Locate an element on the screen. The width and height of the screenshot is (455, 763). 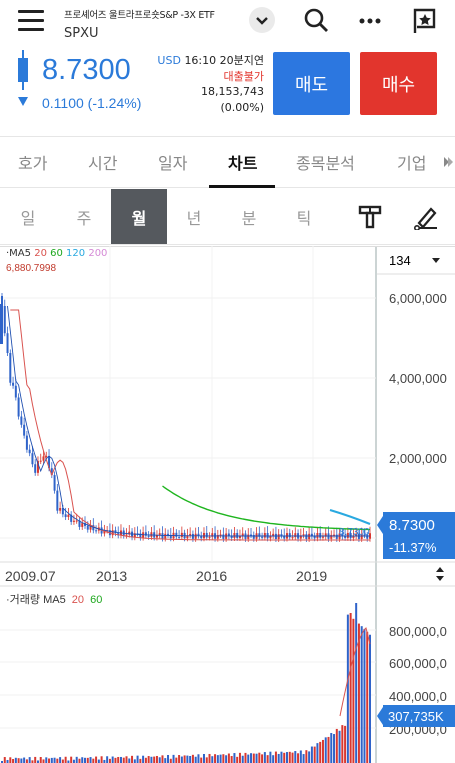
price-change: 0.1100 (-1.24%) is located at coordinates (92, 103).